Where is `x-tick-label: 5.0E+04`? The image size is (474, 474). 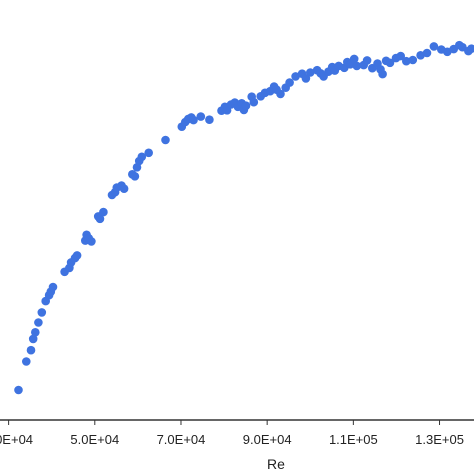 x-tick-label: 5.0E+04 is located at coordinates (94, 439).